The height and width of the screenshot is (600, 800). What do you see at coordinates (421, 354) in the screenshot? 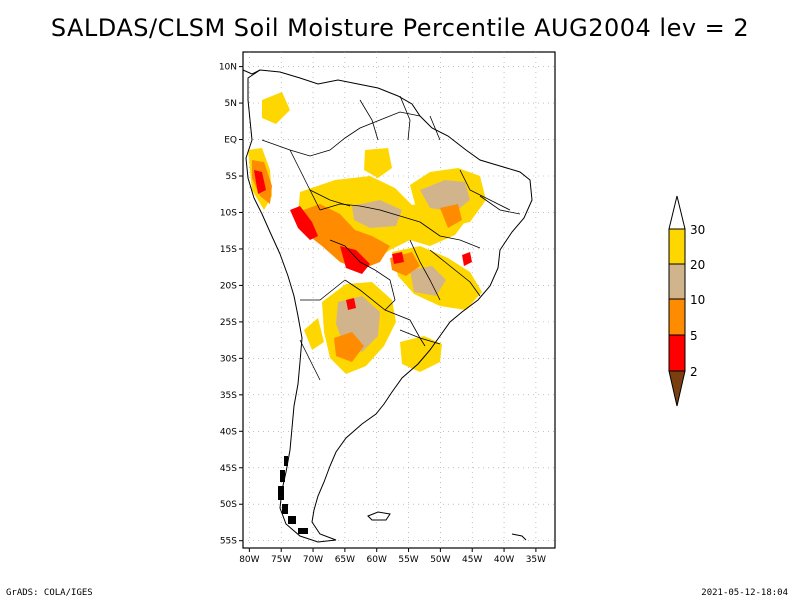
I see `patch-southeast-yellow` at bounding box center [421, 354].